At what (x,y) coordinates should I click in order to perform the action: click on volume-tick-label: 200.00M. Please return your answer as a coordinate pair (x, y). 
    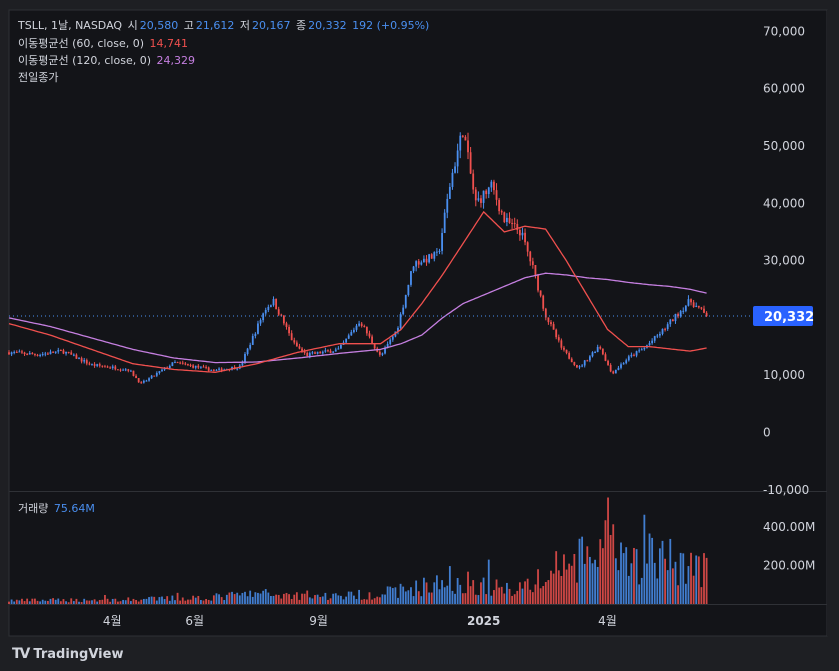
    Looking at the image, I should click on (789, 565).